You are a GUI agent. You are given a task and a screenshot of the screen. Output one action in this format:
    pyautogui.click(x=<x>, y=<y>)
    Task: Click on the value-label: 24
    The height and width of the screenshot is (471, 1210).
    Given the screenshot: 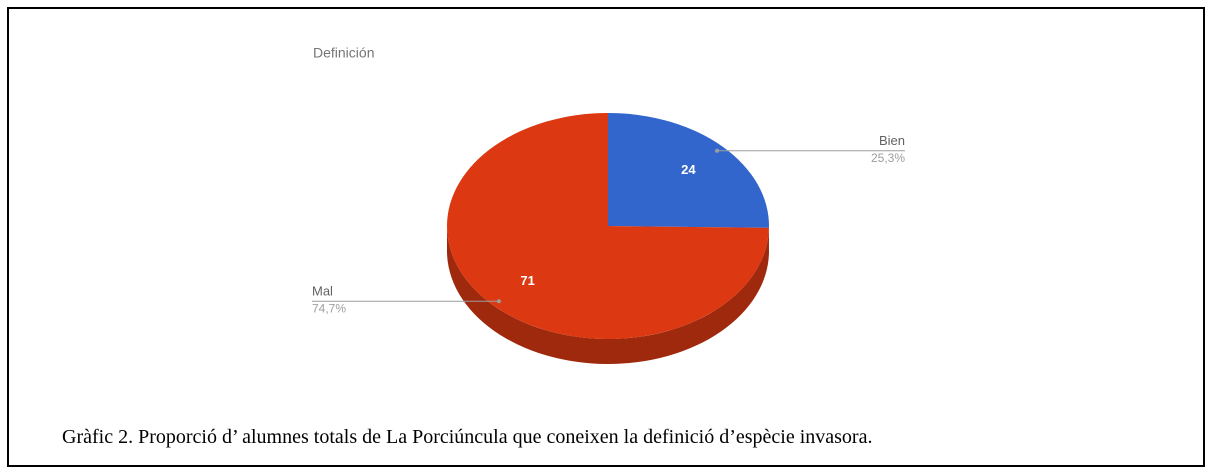 What is the action you would take?
    pyautogui.click(x=688, y=169)
    